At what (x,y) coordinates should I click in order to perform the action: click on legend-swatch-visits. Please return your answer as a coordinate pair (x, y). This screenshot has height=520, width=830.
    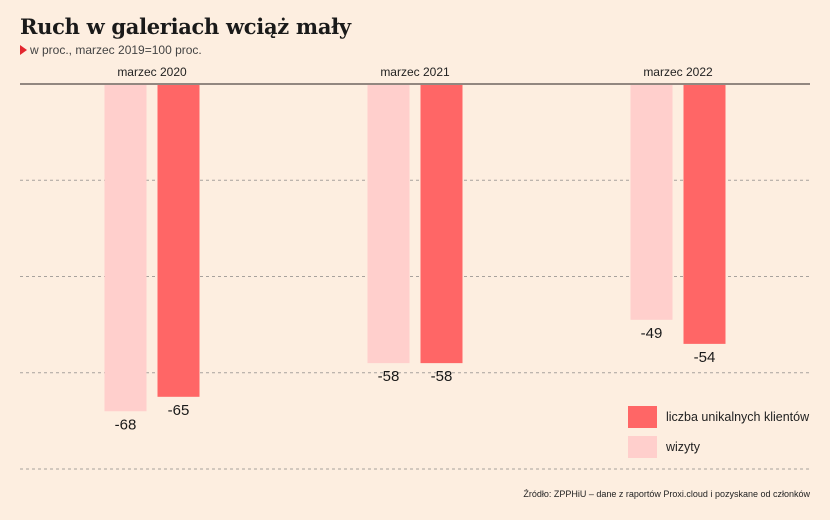
    Looking at the image, I should click on (642, 447).